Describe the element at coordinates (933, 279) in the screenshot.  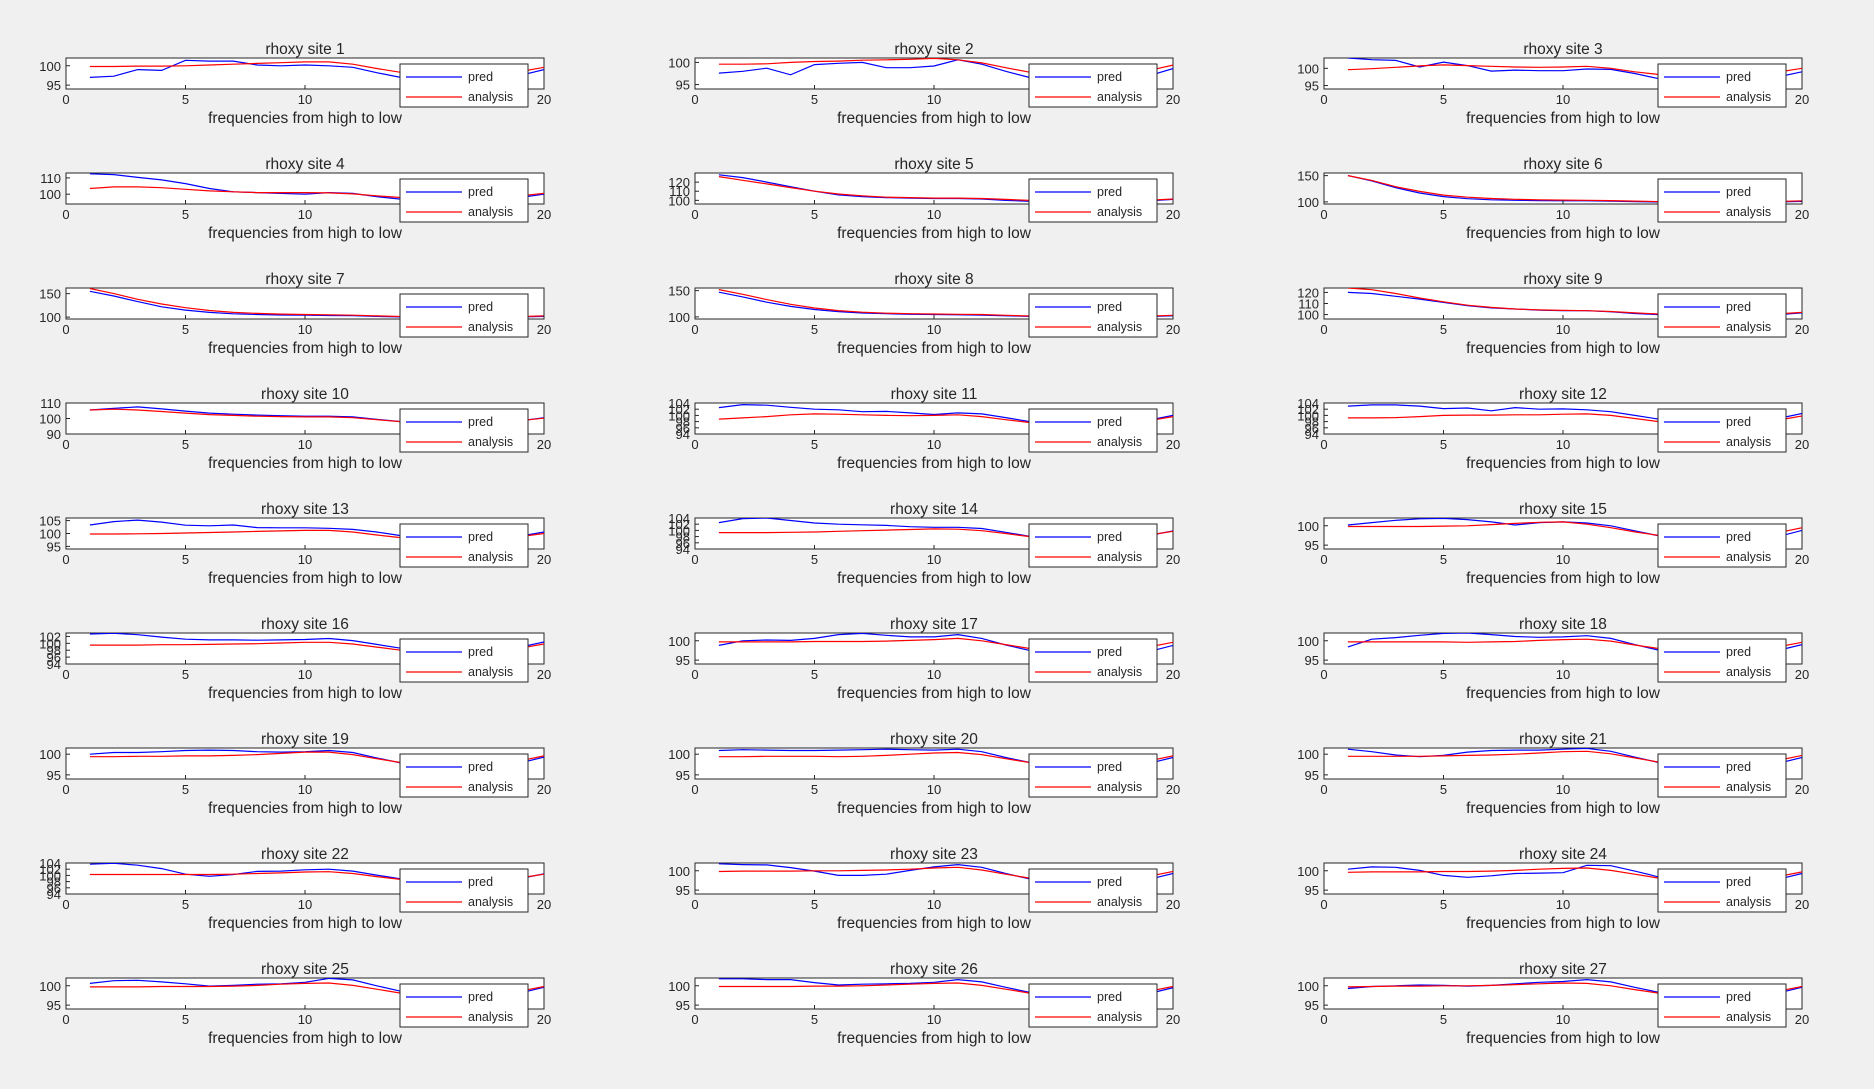
I see `subplot-title: rhoxy site 8` at that location.